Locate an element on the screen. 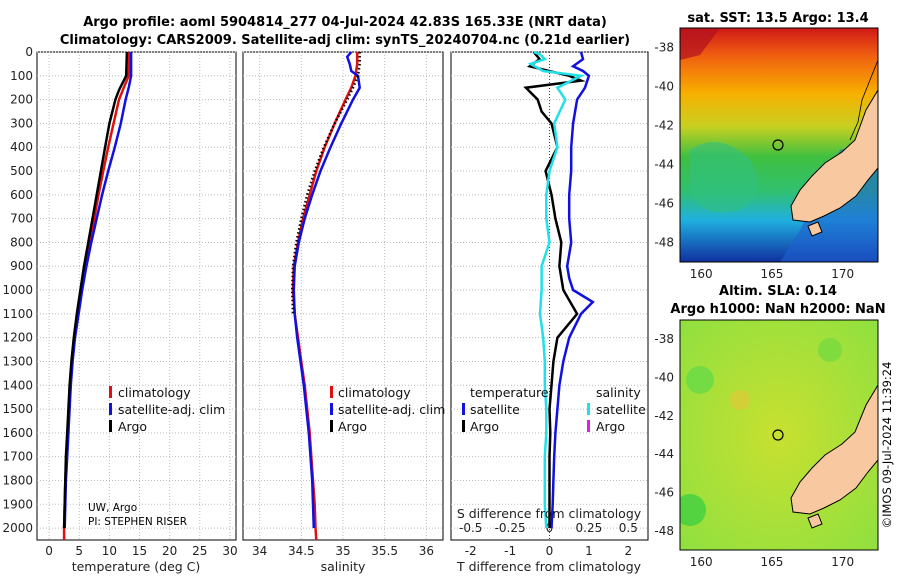 The width and height of the screenshot is (900, 580). x-tick-label: 35.5 is located at coordinates (384, 551).